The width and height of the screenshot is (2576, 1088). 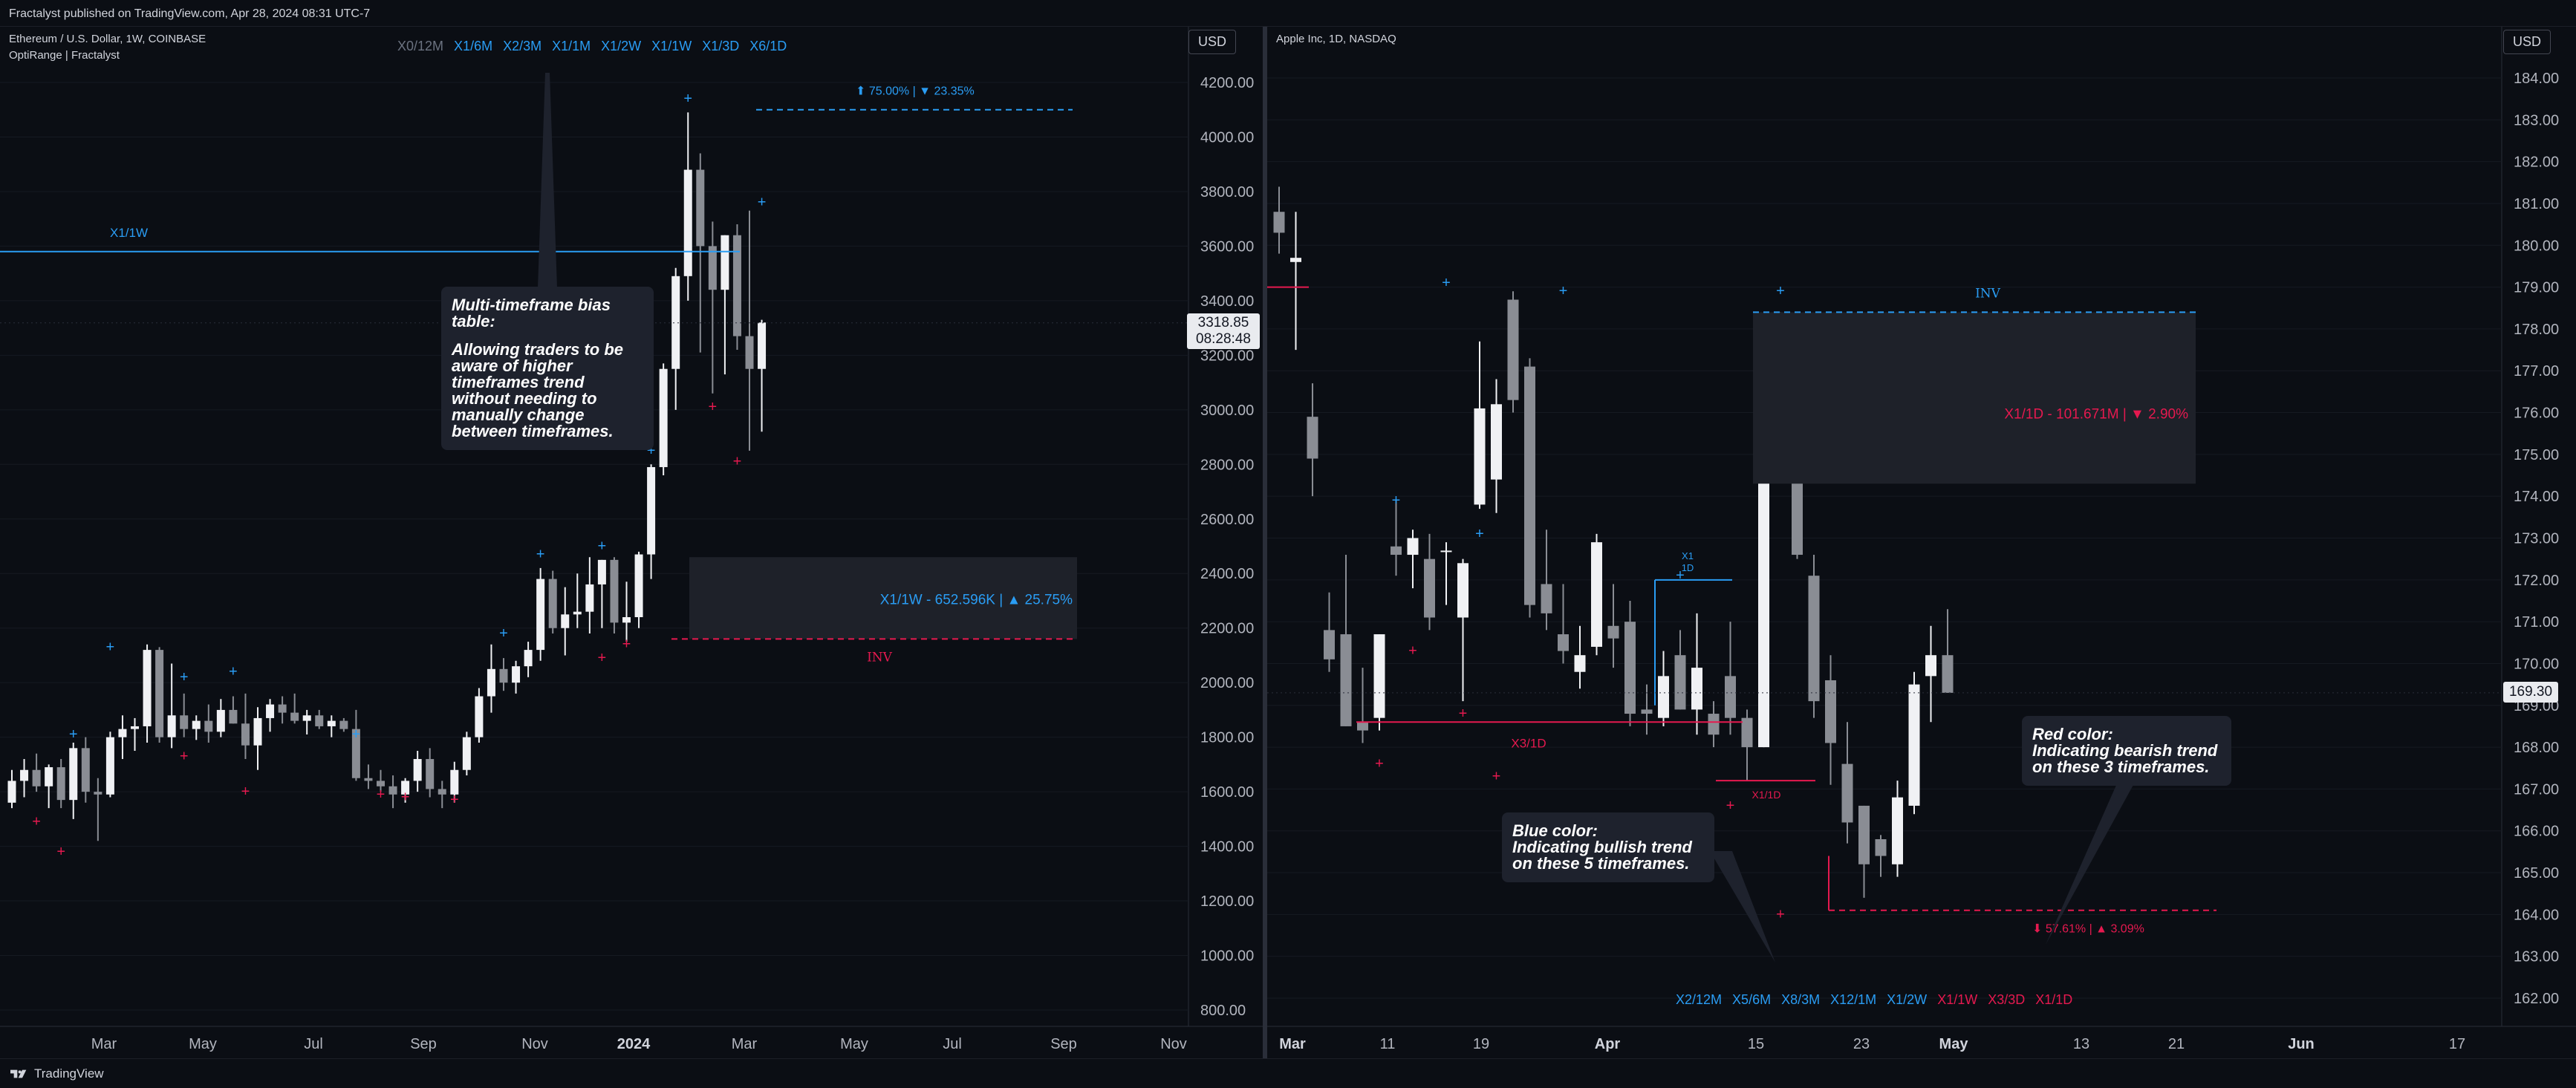 What do you see at coordinates (531, 313) in the screenshot?
I see `eth-note-title: Multi-timeframe bias table:` at bounding box center [531, 313].